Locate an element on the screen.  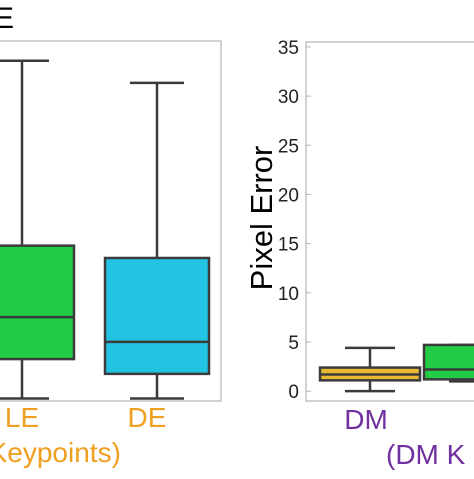
y-tick-label: 30 is located at coordinates (288, 97).